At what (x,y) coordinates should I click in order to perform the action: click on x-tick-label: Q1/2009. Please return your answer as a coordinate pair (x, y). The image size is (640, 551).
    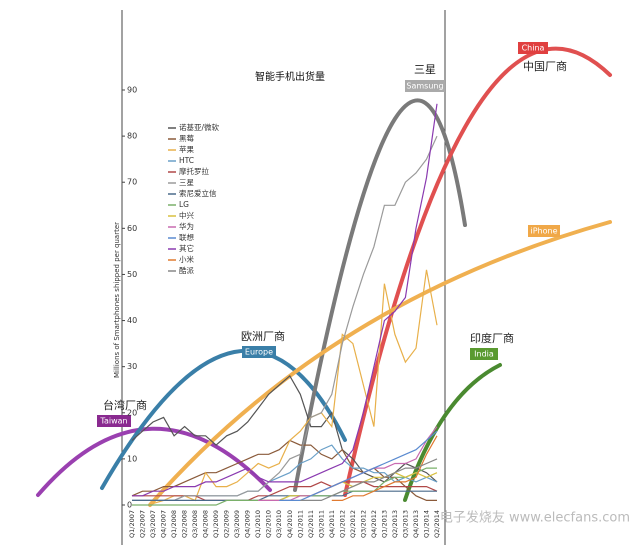
    Looking at the image, I should click on (216, 524).